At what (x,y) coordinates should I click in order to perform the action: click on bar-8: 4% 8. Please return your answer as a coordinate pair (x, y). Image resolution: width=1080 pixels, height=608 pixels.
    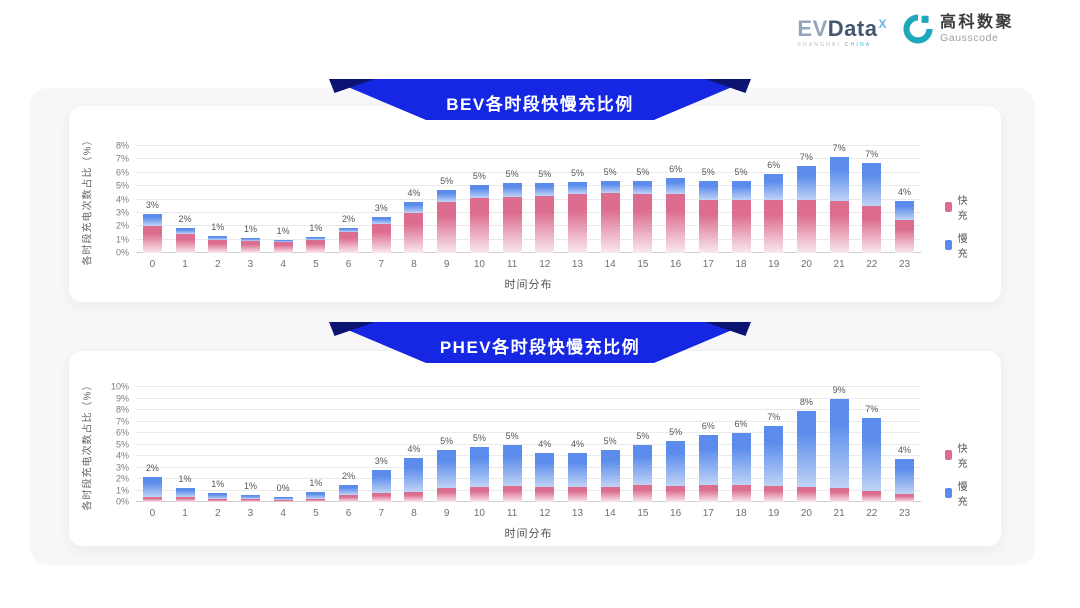
    Looking at the image, I should click on (414, 453).